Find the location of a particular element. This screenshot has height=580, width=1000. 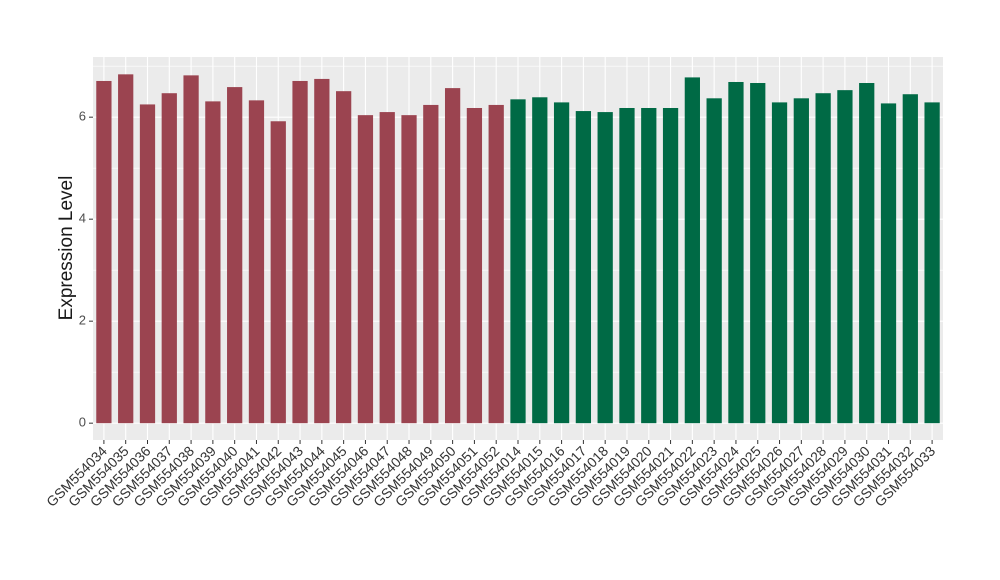

y-axis-label: Expression Level is located at coordinates (66, 248).